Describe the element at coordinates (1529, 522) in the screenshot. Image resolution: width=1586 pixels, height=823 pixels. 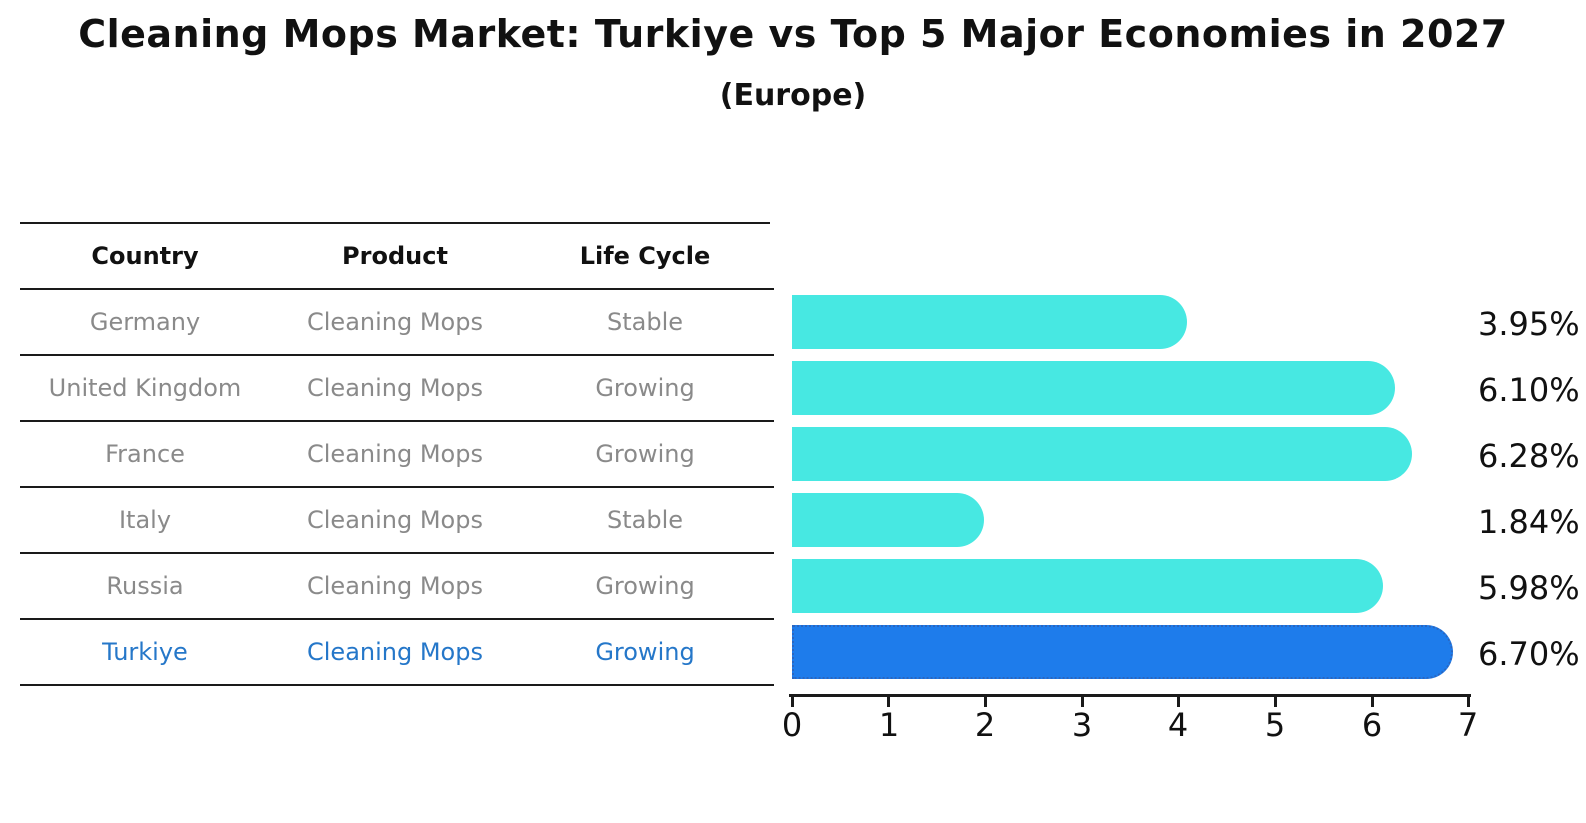
I see `value-label-italy: 1.84%` at that location.